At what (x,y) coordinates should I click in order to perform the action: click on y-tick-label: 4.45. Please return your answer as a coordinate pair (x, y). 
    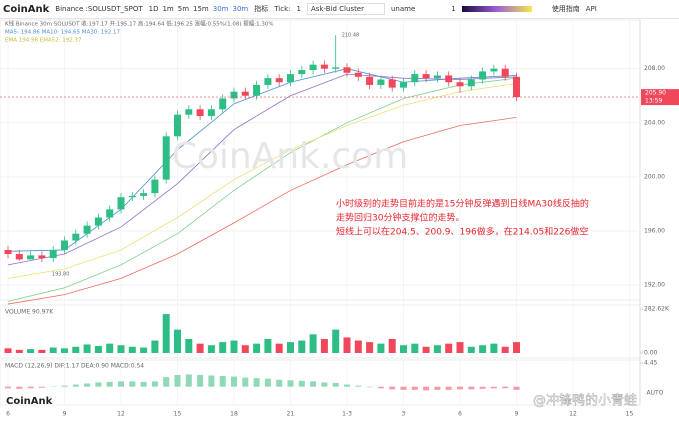
    Looking at the image, I should click on (651, 363).